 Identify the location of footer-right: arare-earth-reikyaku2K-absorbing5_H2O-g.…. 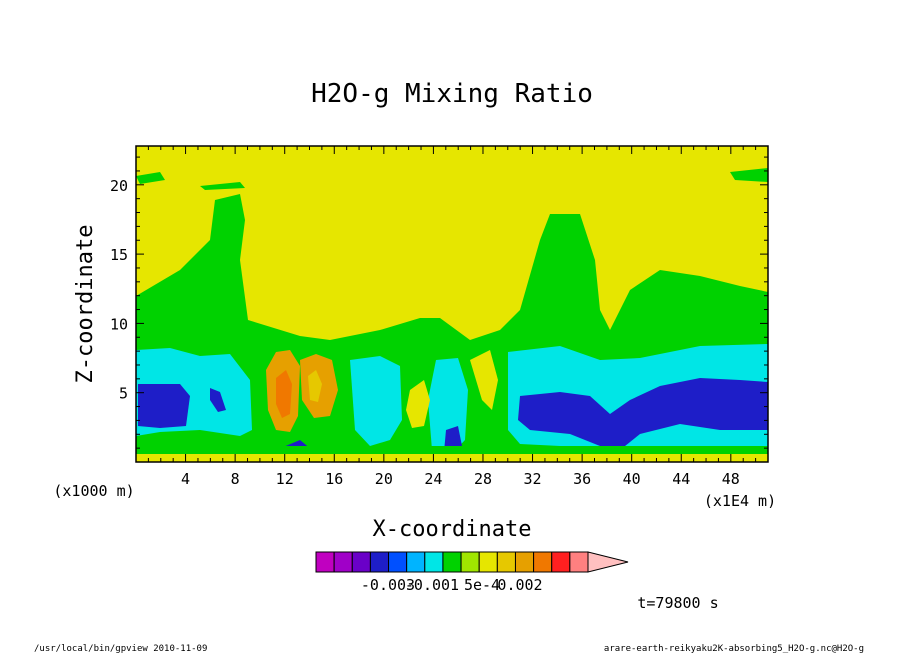
(734, 649).